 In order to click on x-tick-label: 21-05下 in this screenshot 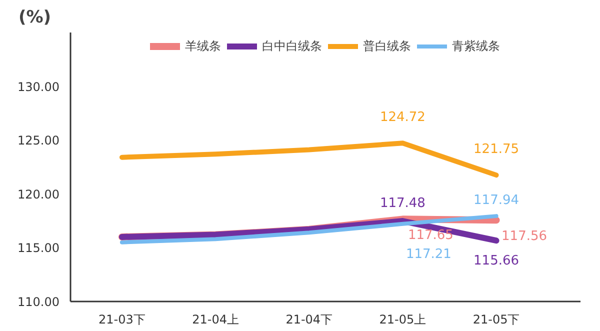, I will do `click(496, 319)`.